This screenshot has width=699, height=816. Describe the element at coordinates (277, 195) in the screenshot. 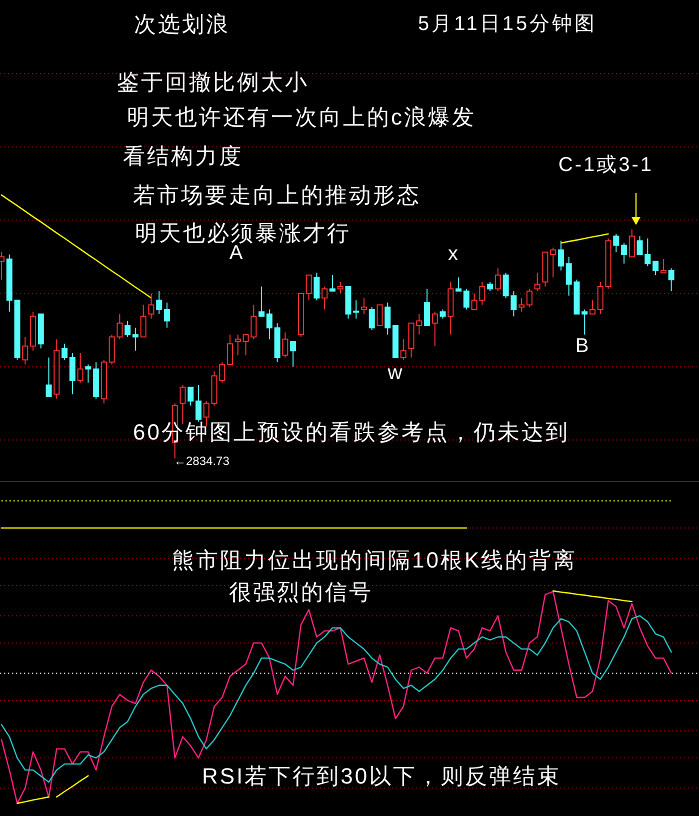

I see `annotation: 若市场要走向上的推动形态` at that location.